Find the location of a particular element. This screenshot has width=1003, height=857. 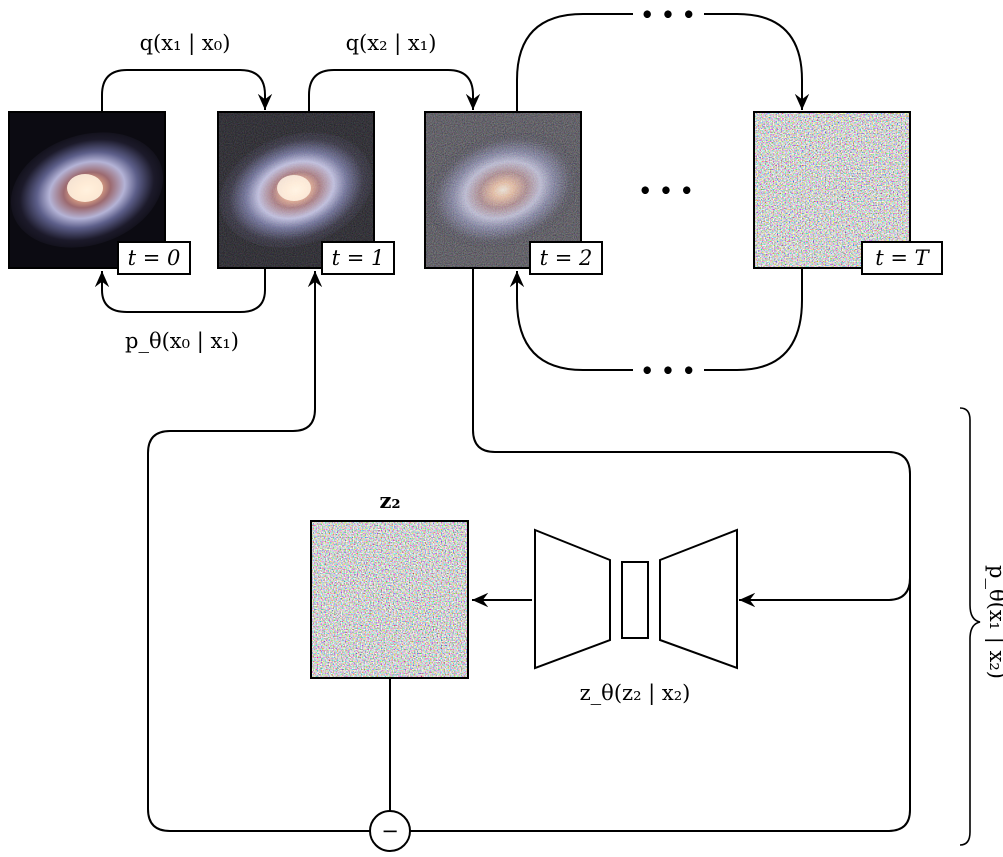

encoder-block is located at coordinates (698, 599).